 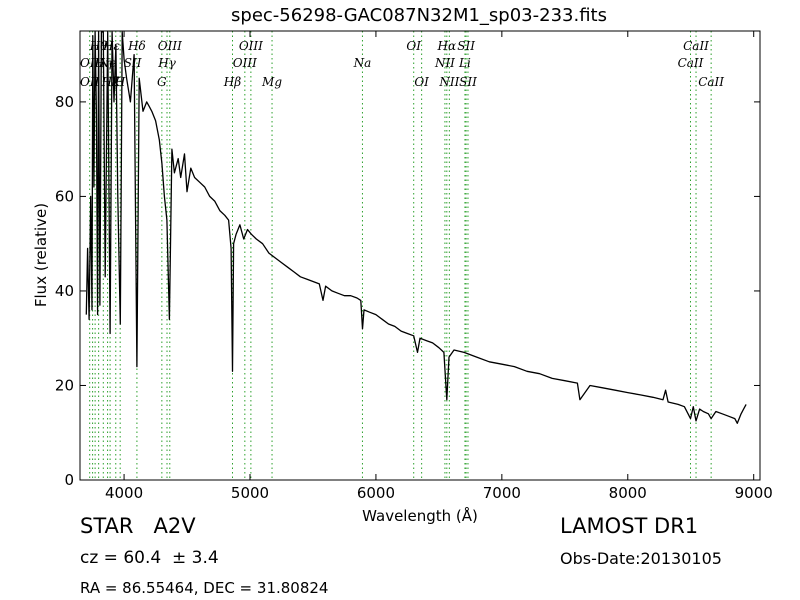 What do you see at coordinates (124, 493) in the screenshot?
I see `x-tick-label-4000: 4000` at bounding box center [124, 493].